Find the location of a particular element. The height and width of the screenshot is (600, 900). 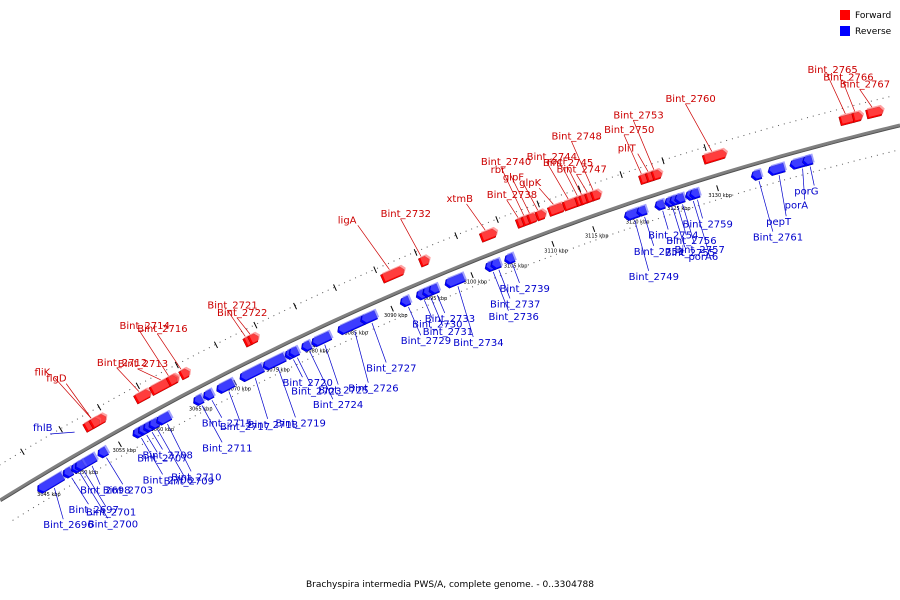

gene-label-Bint_2727: Bint_2727 is located at coordinates (391, 368).